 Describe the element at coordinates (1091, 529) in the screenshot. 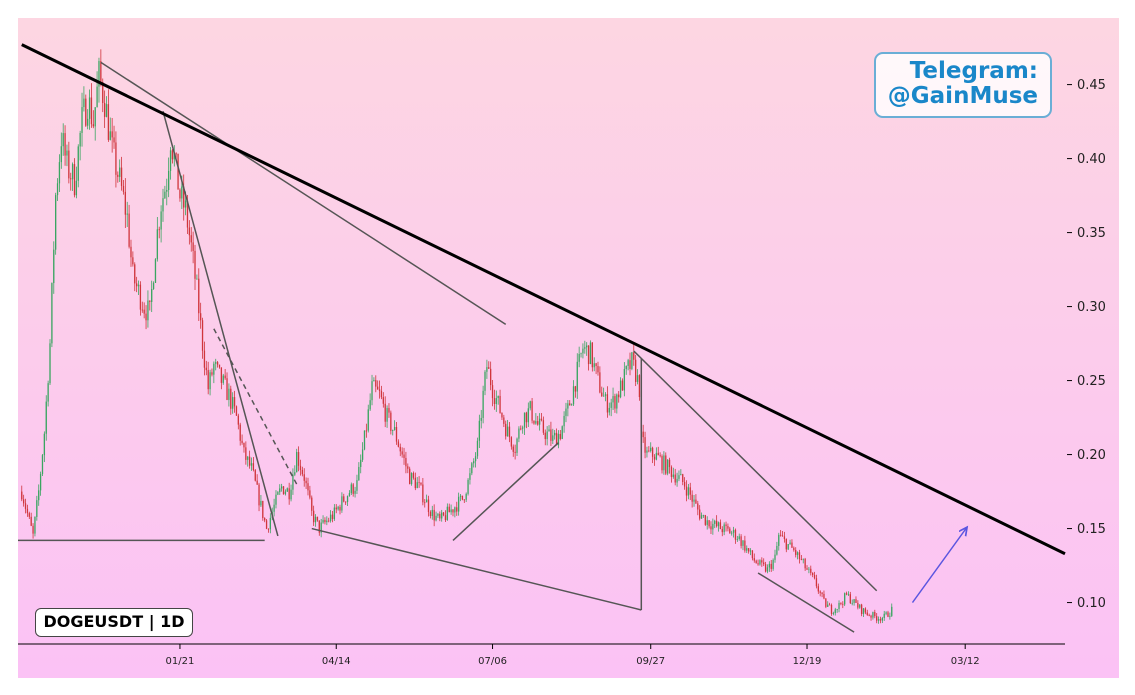

I see `y-tick-label: 0.15` at that location.